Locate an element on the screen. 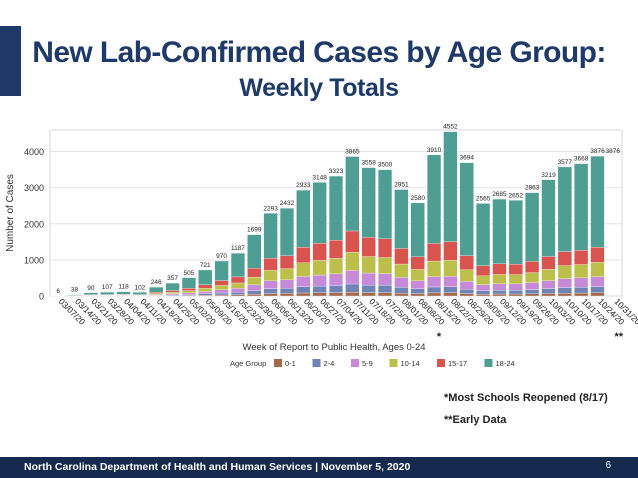  page-subtitle: Weekly Totals is located at coordinates (319, 88).